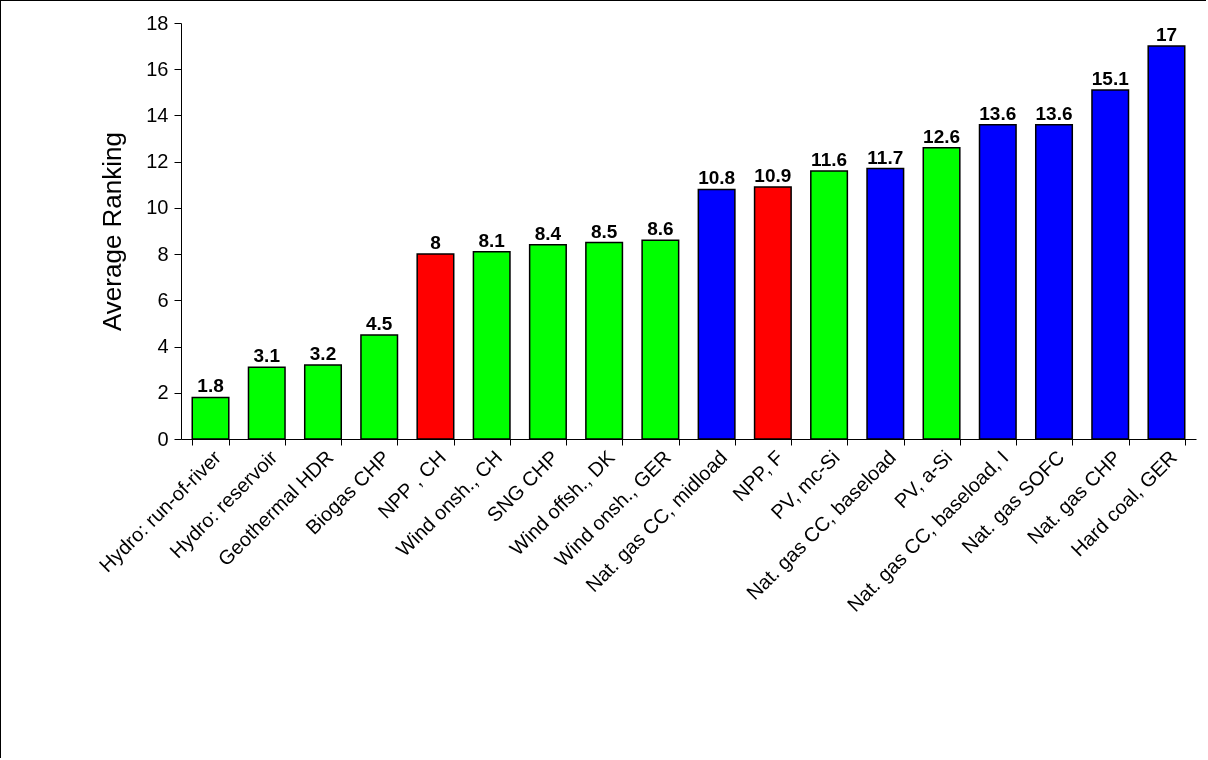 The height and width of the screenshot is (760, 1208). I want to click on data-label: 8.5, so click(604, 231).